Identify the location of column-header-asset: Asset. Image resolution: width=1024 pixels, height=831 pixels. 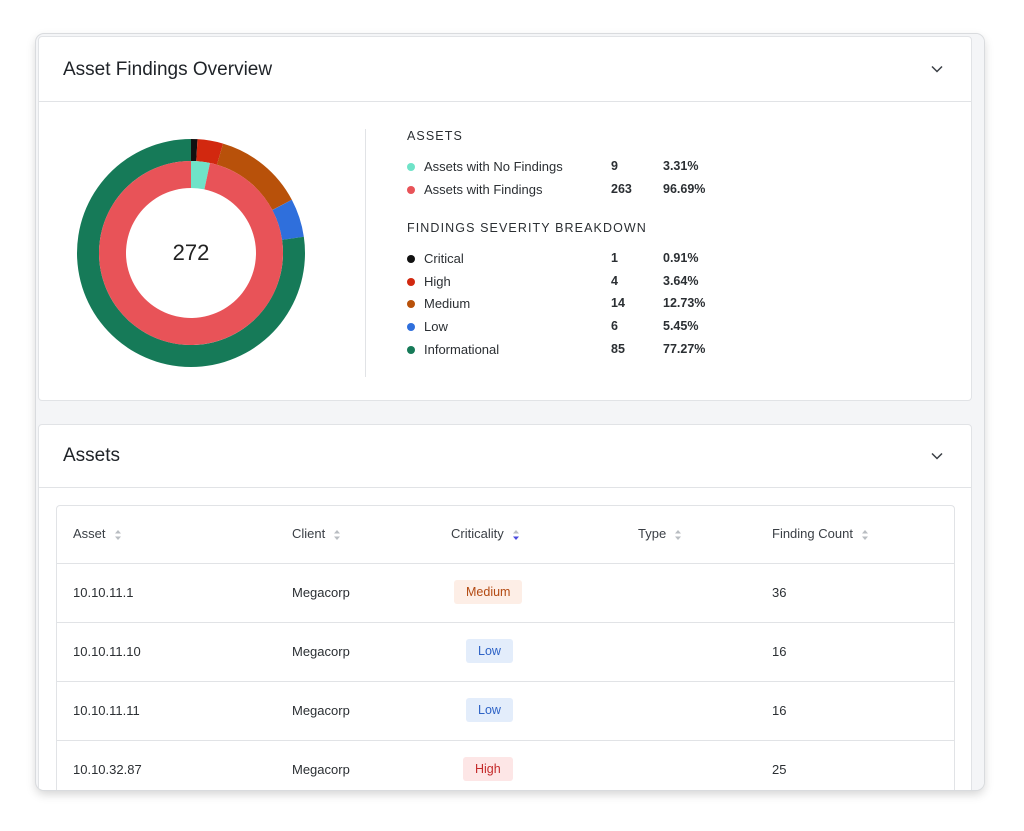
(97, 533).